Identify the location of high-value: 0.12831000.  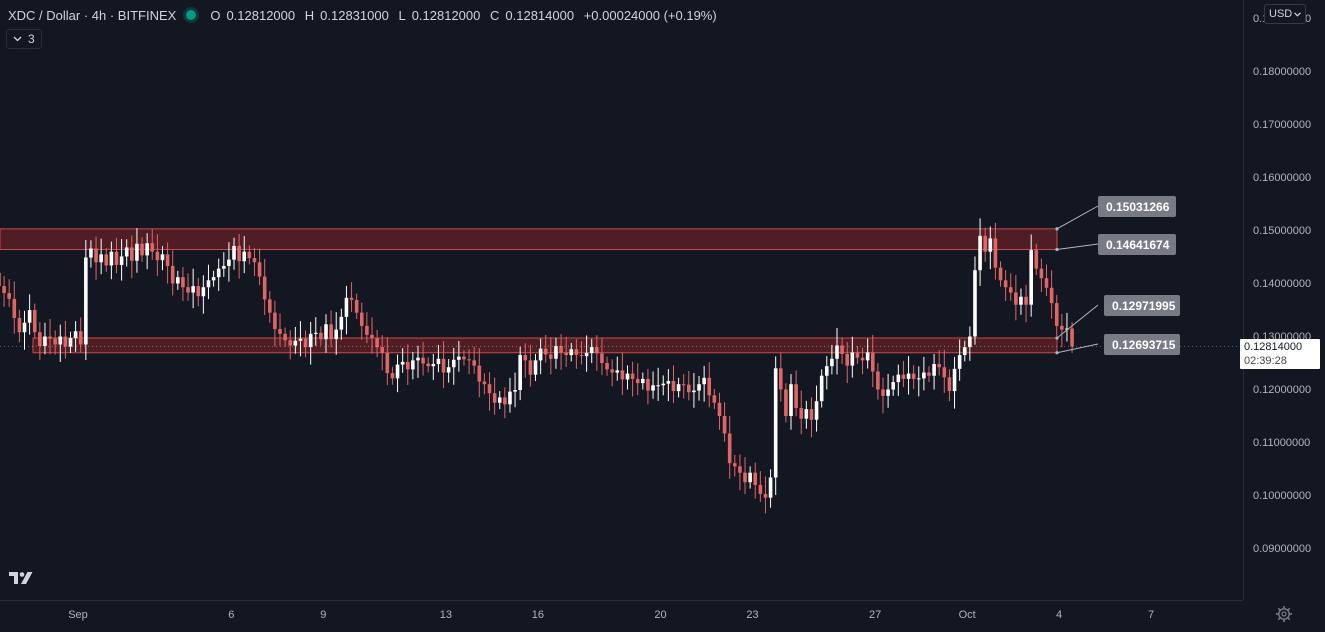
(354, 15).